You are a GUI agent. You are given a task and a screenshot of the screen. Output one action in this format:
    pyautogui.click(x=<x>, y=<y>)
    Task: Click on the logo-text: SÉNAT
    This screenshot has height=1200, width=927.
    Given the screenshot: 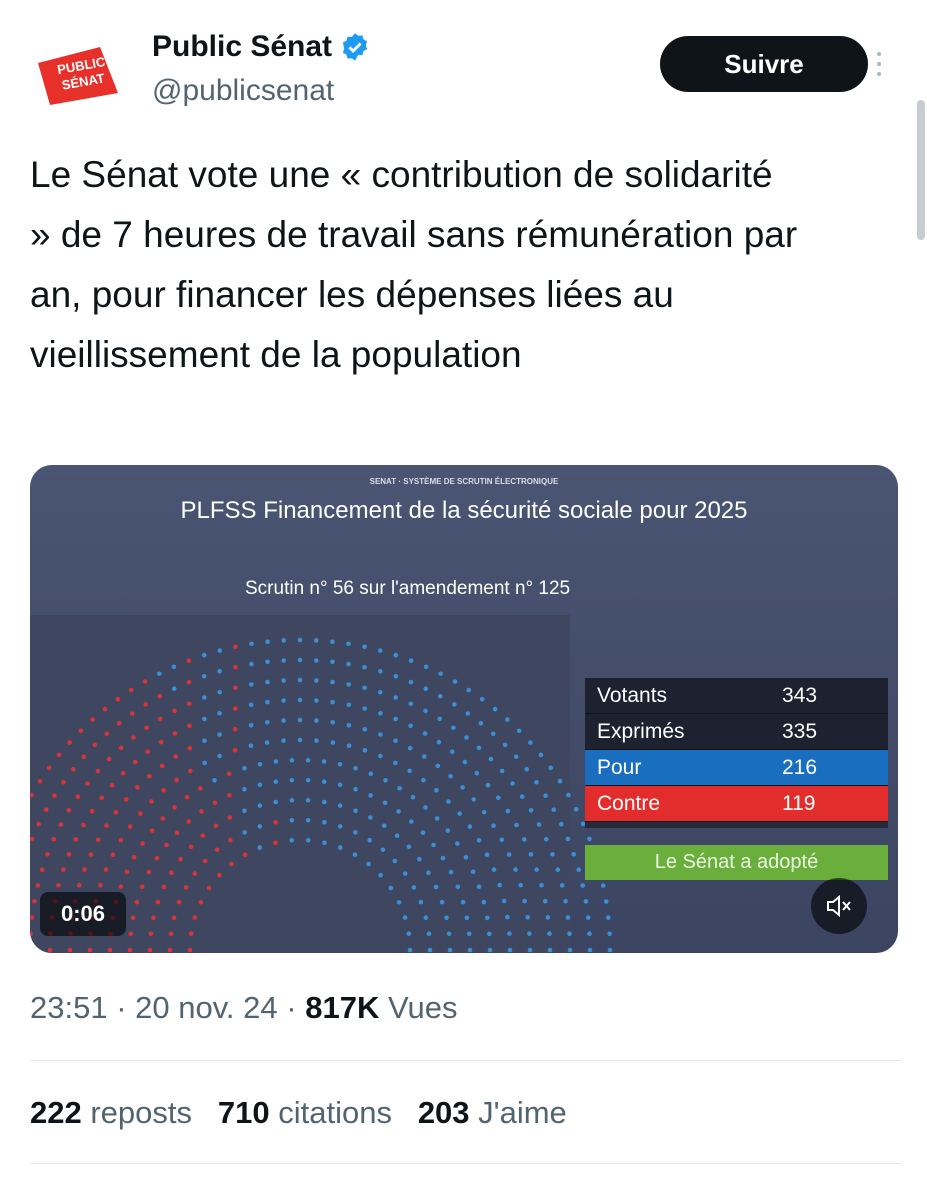 What is the action you would take?
    pyautogui.click(x=83, y=81)
    